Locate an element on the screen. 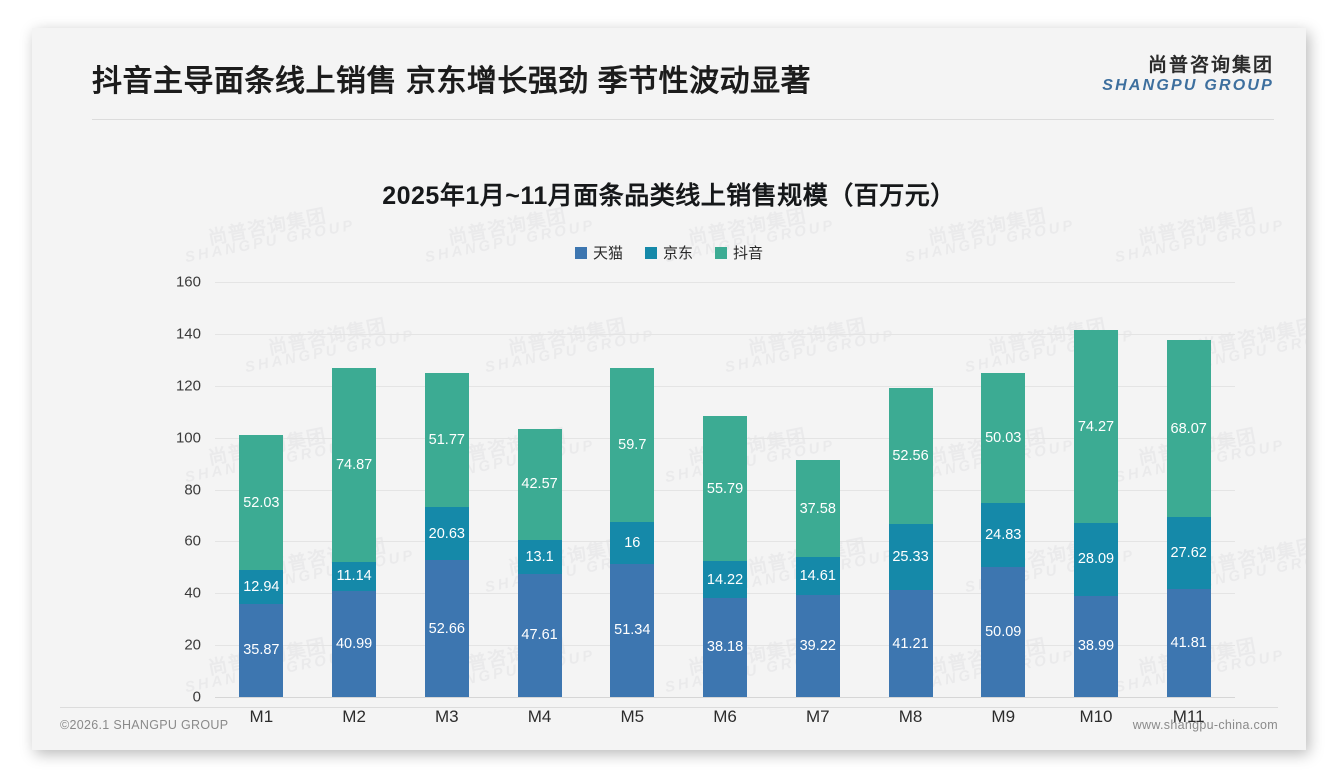  bar-segment-抖音: 37.58 is located at coordinates (817, 508).